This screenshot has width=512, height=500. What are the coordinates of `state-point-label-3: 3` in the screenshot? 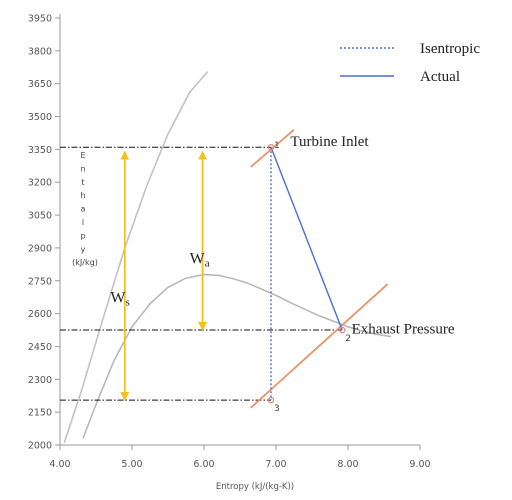 It's located at (277, 409).